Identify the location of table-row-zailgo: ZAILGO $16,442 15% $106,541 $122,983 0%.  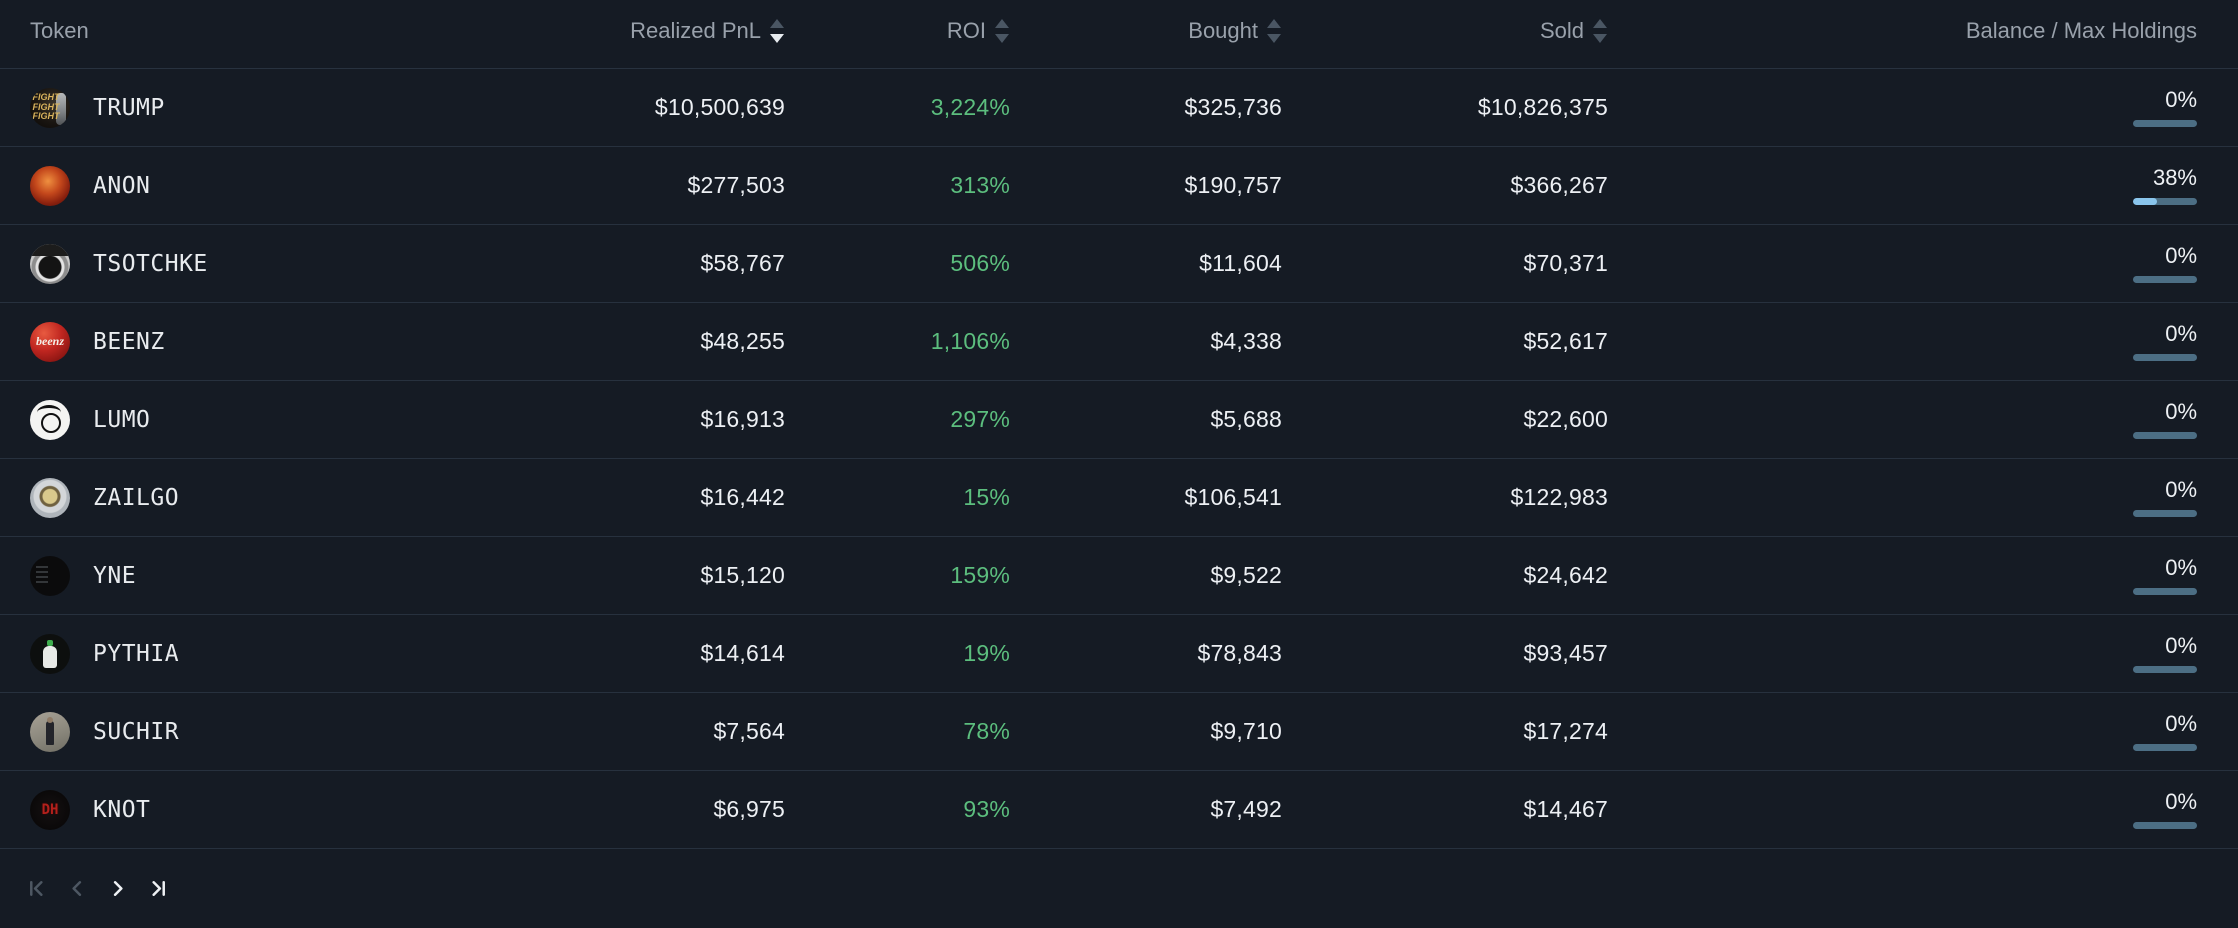
(1119, 498).